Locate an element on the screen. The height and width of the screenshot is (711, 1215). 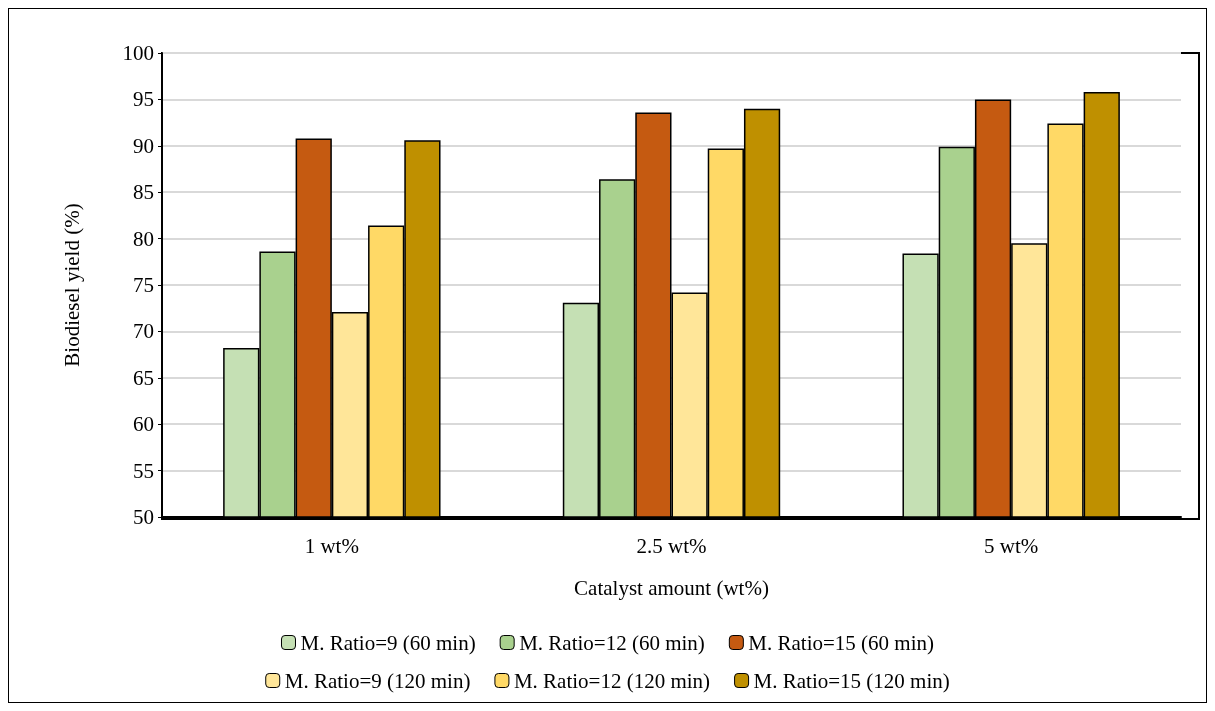
y-tick-label: 65 is located at coordinates (143, 377).